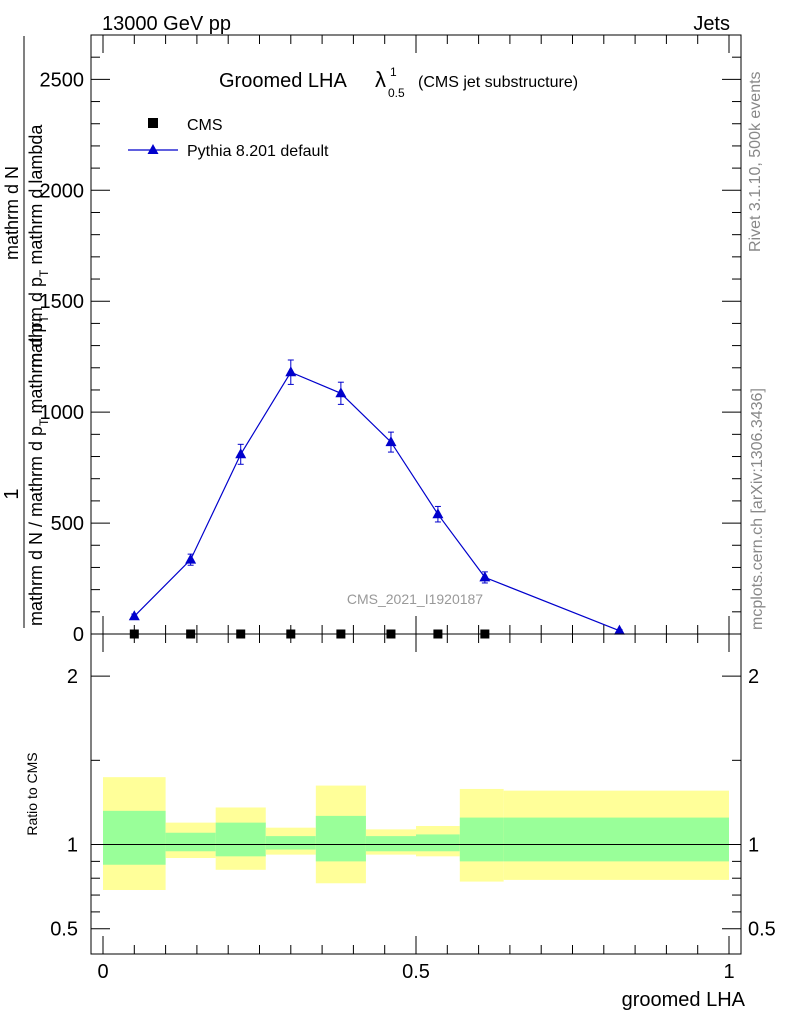 This screenshot has width=786, height=1024. What do you see at coordinates (728, 972) in the screenshot?
I see `xtick-label: 1` at bounding box center [728, 972].